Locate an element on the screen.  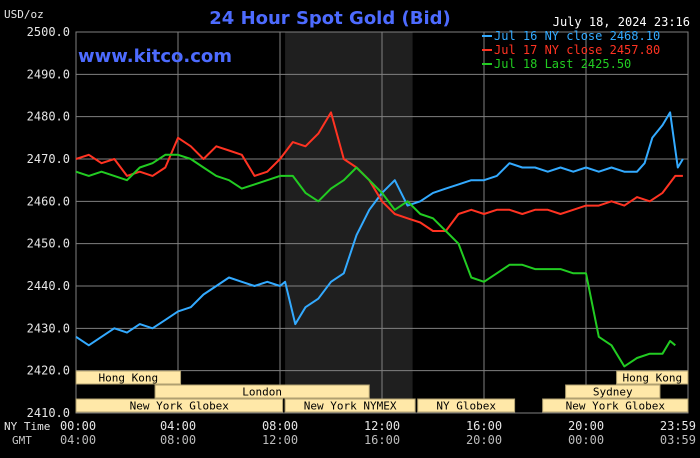
session-label: Sydney is located at coordinates (613, 392).